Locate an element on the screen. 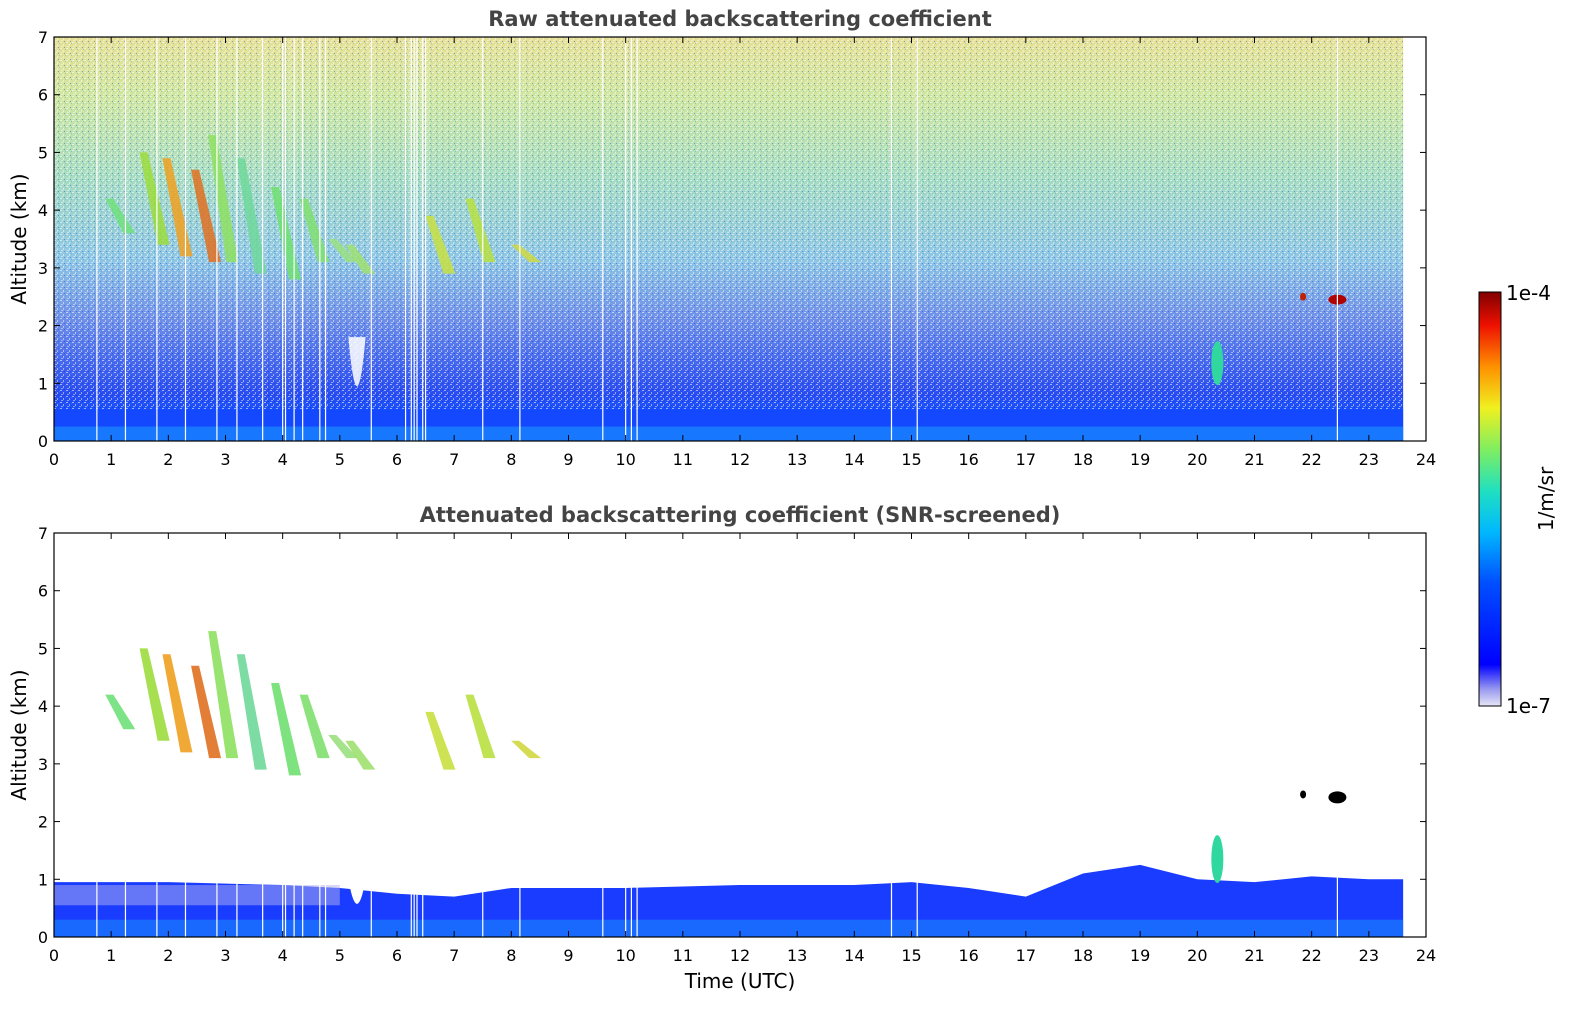 This screenshot has height=1020, width=1595. snr-cloud-20h is located at coordinates (1217, 859).